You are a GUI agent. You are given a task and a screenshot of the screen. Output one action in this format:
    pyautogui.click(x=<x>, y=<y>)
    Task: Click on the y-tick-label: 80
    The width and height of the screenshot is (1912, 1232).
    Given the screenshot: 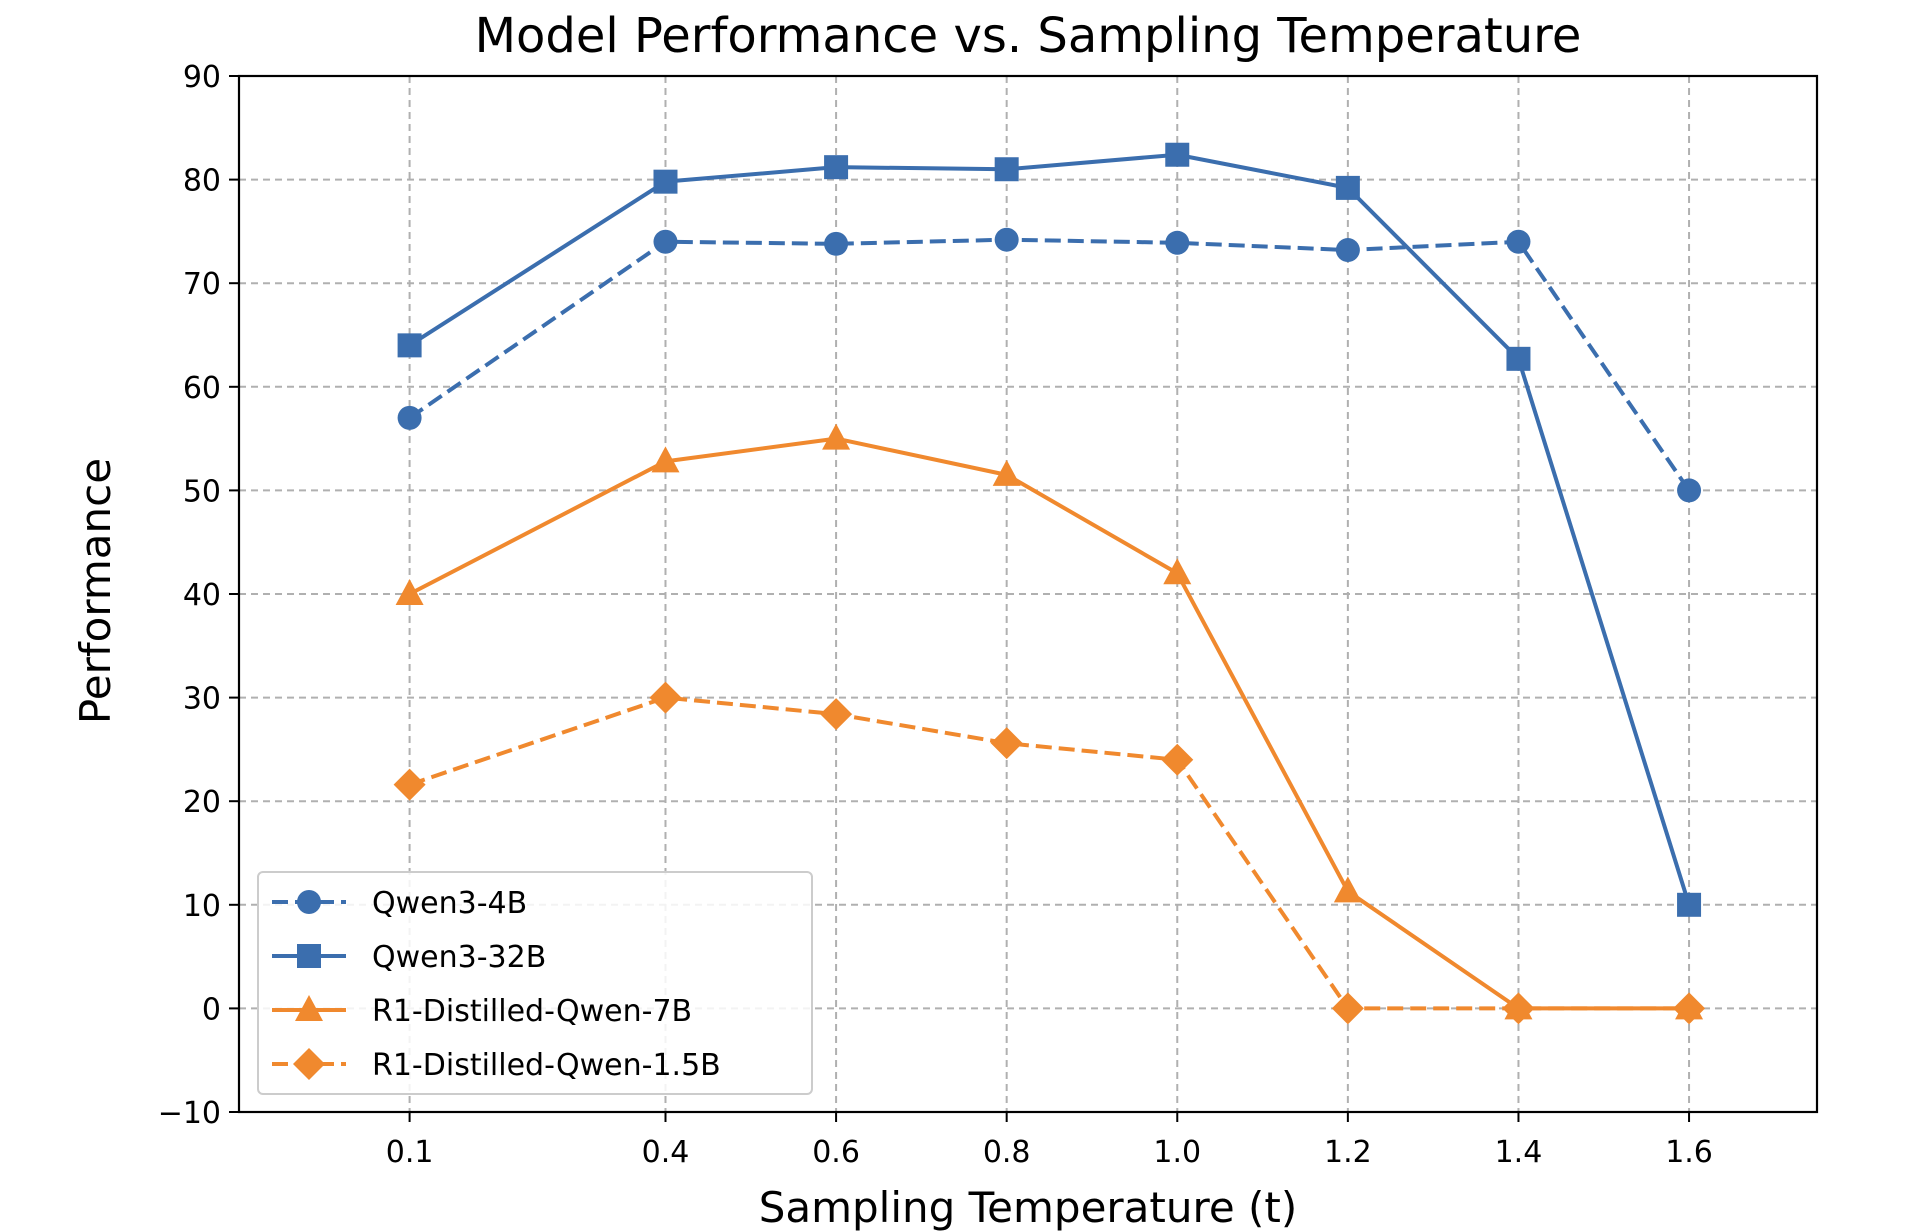 What is the action you would take?
    pyautogui.click(x=202, y=181)
    